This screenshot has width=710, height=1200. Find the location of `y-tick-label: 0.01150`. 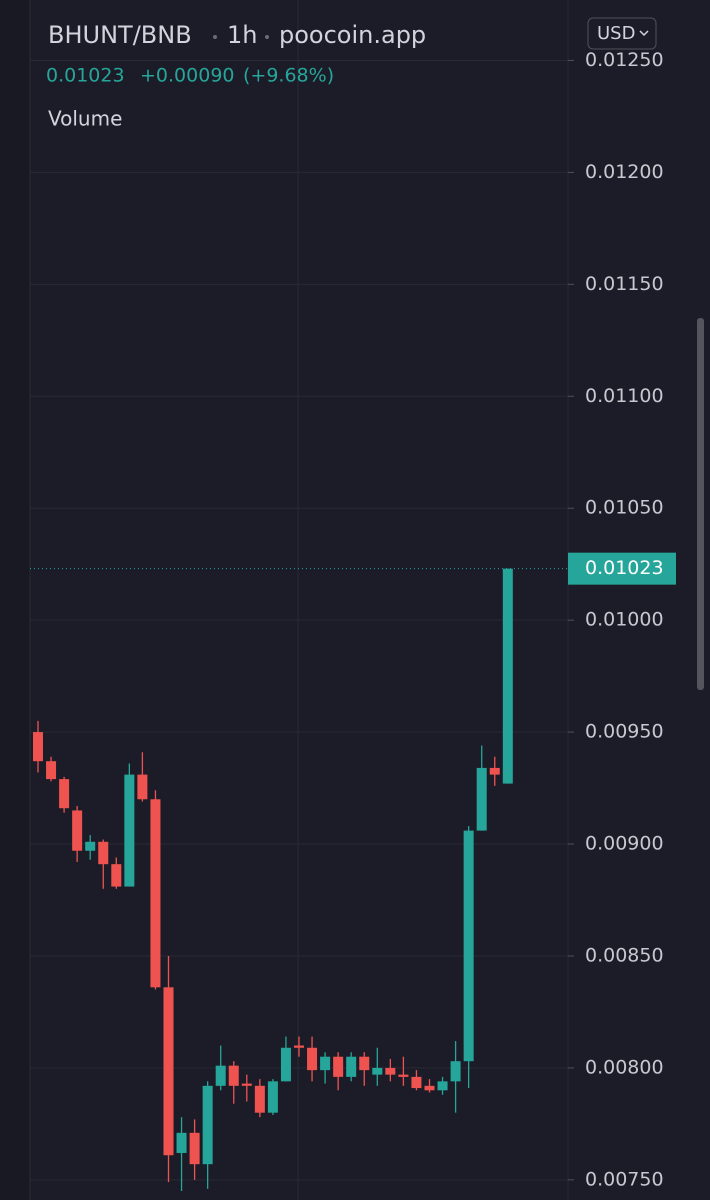

y-tick-label: 0.01150 is located at coordinates (624, 284).